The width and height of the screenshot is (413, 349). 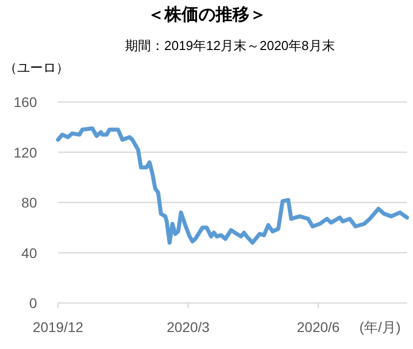 What do you see at coordinates (36, 67) in the screenshot?
I see `y-axis-title: （ユーロ）` at bounding box center [36, 67].